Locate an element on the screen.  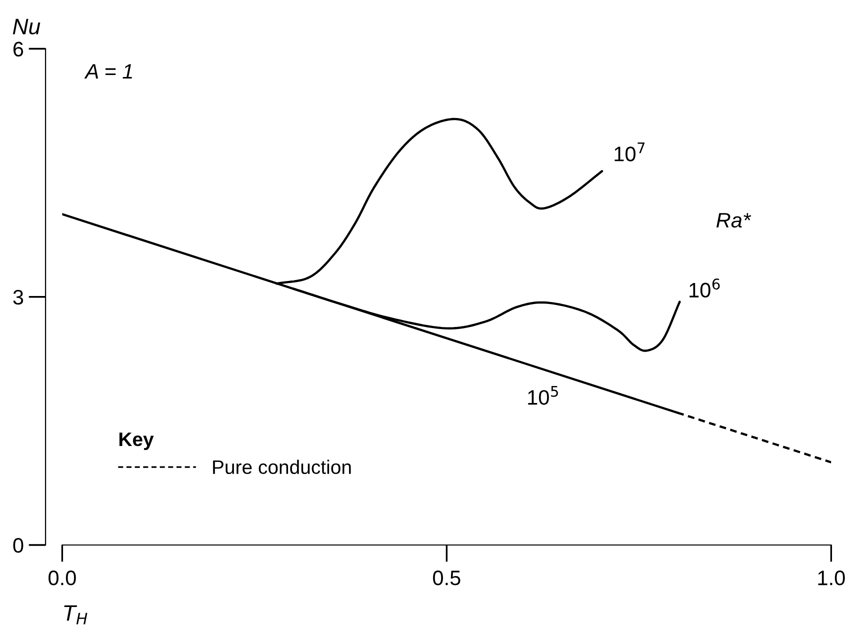
x-tick-label: 0.0 is located at coordinates (62, 578).